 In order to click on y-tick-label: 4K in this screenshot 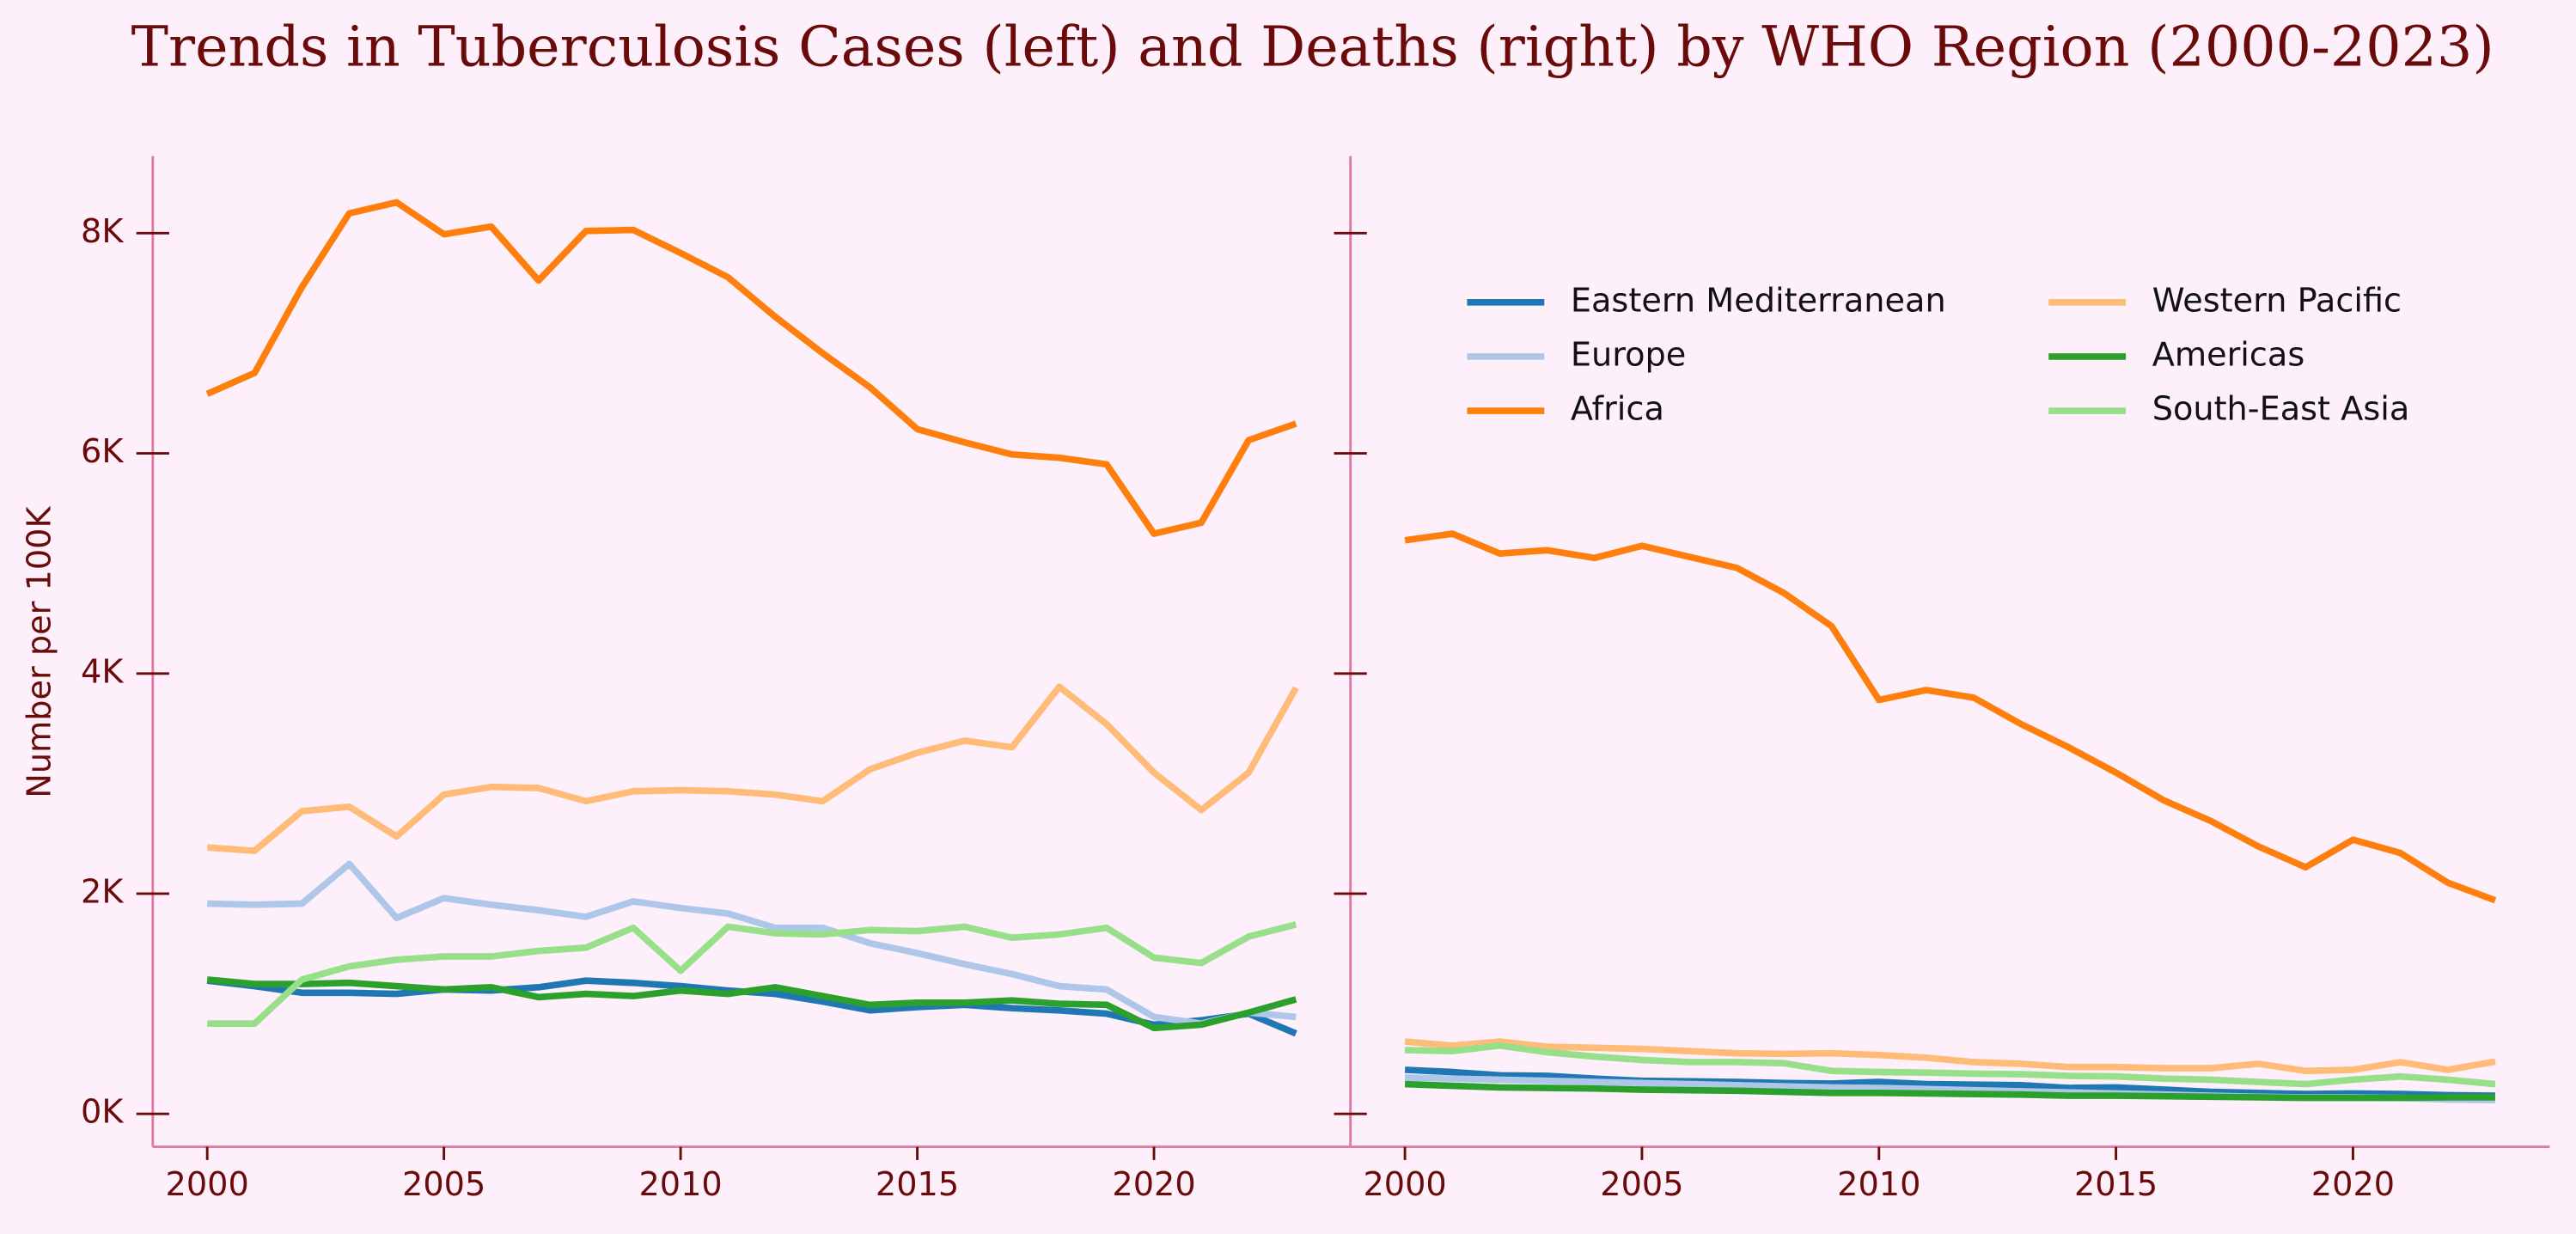, I will do `click(102, 672)`.